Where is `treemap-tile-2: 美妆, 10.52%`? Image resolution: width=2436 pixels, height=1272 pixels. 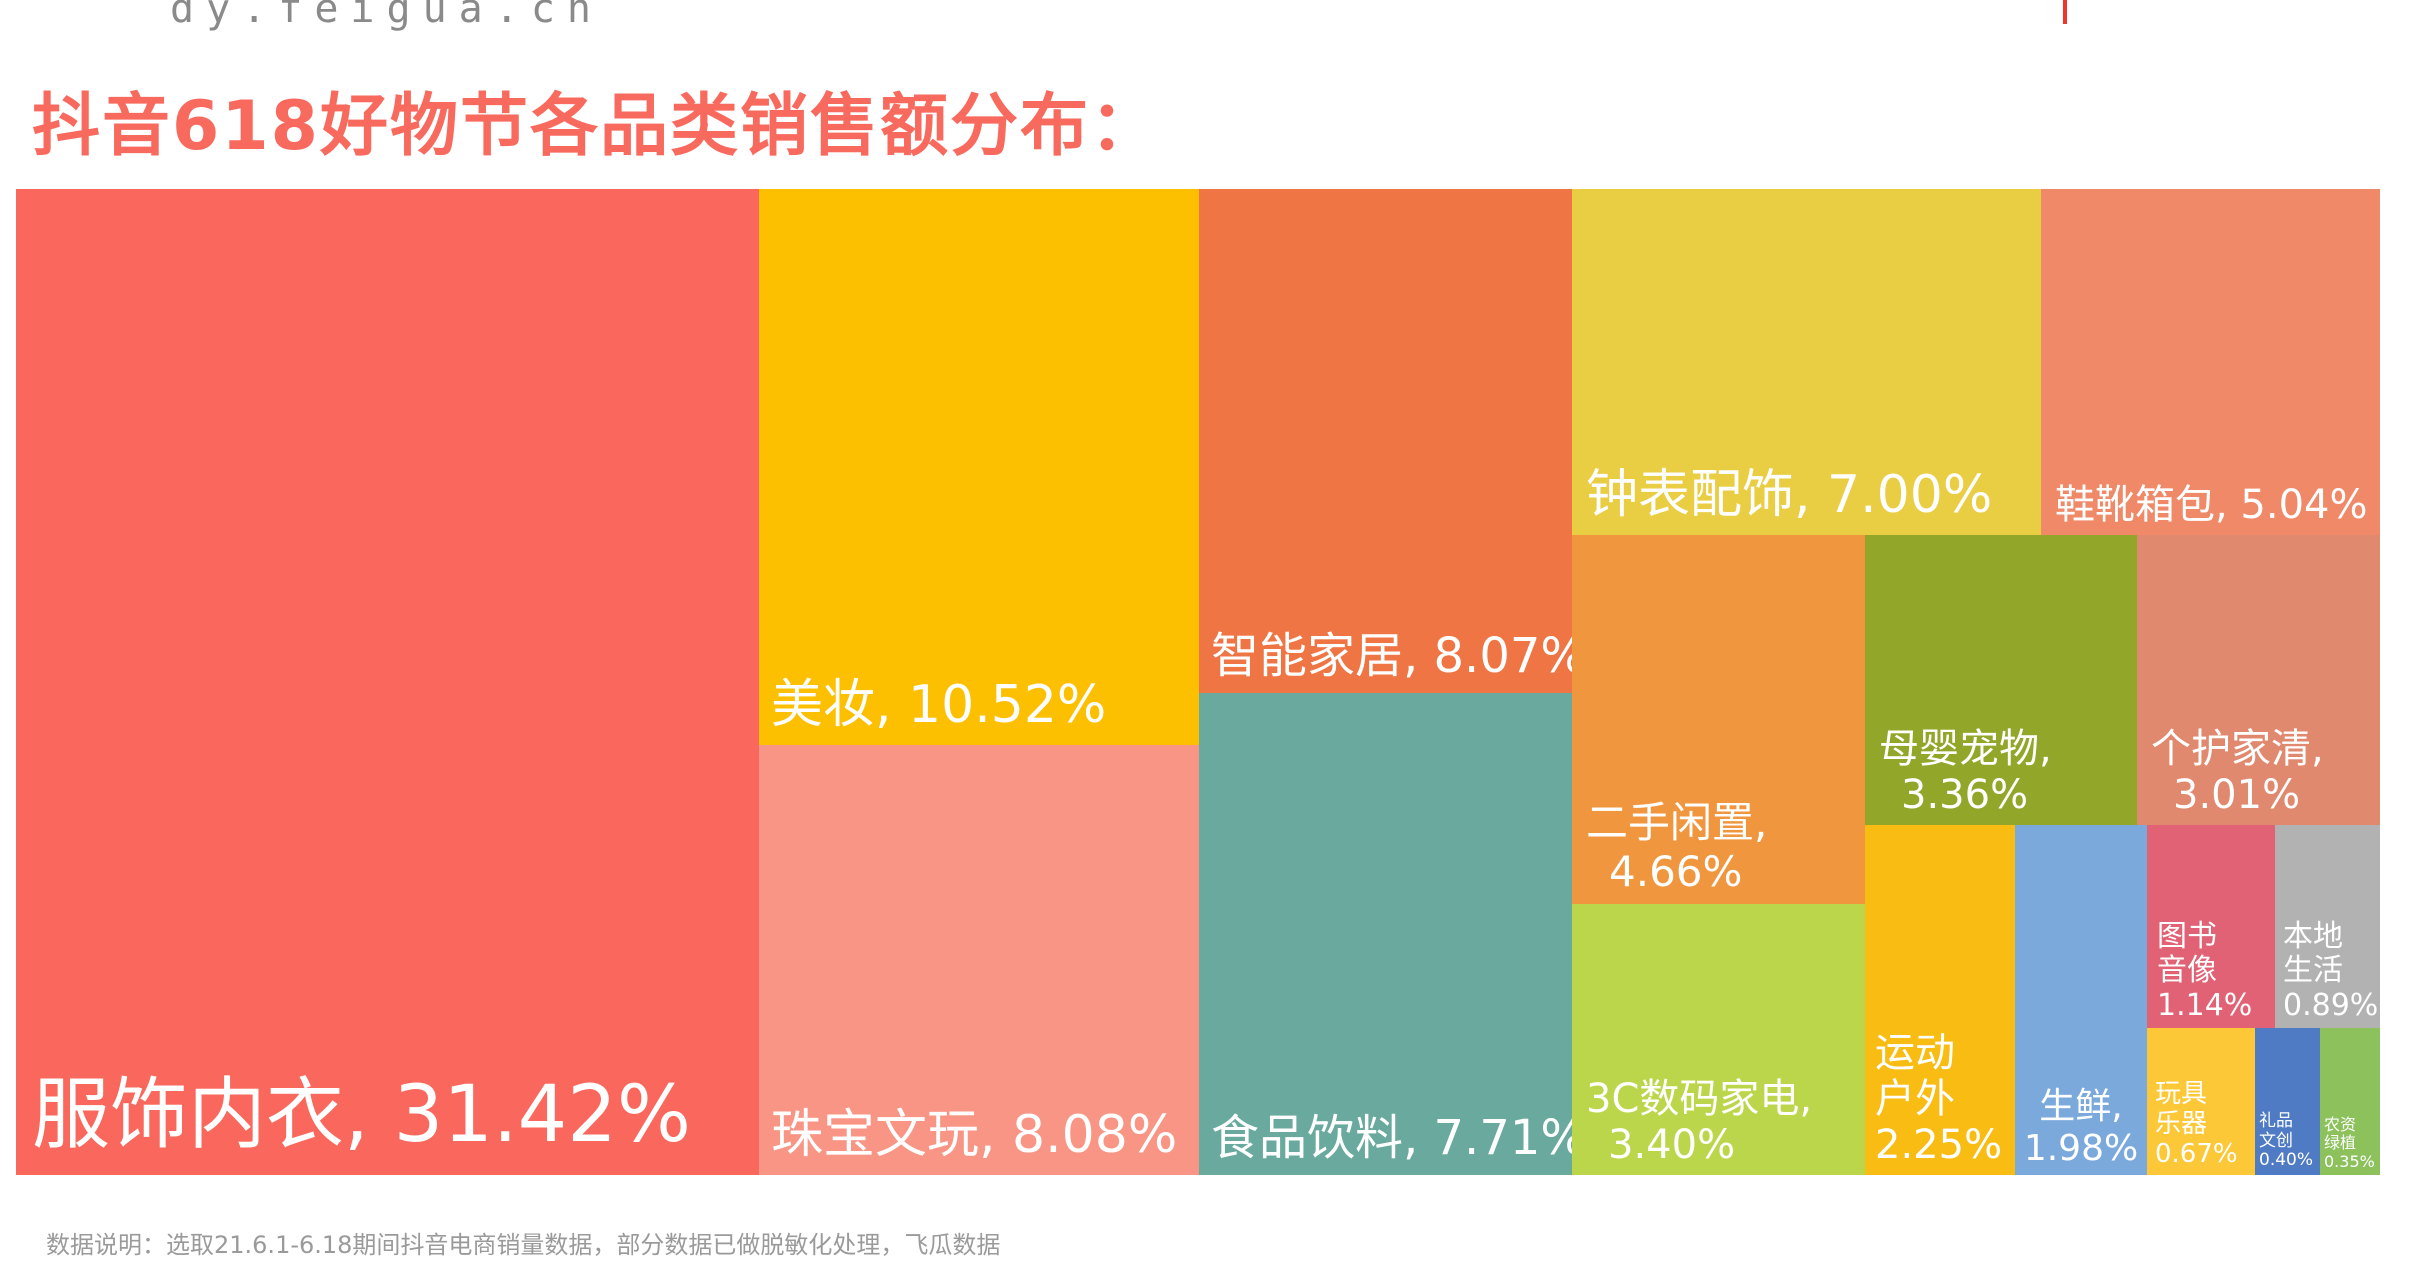 treemap-tile-2: 美妆, 10.52% is located at coordinates (979, 467).